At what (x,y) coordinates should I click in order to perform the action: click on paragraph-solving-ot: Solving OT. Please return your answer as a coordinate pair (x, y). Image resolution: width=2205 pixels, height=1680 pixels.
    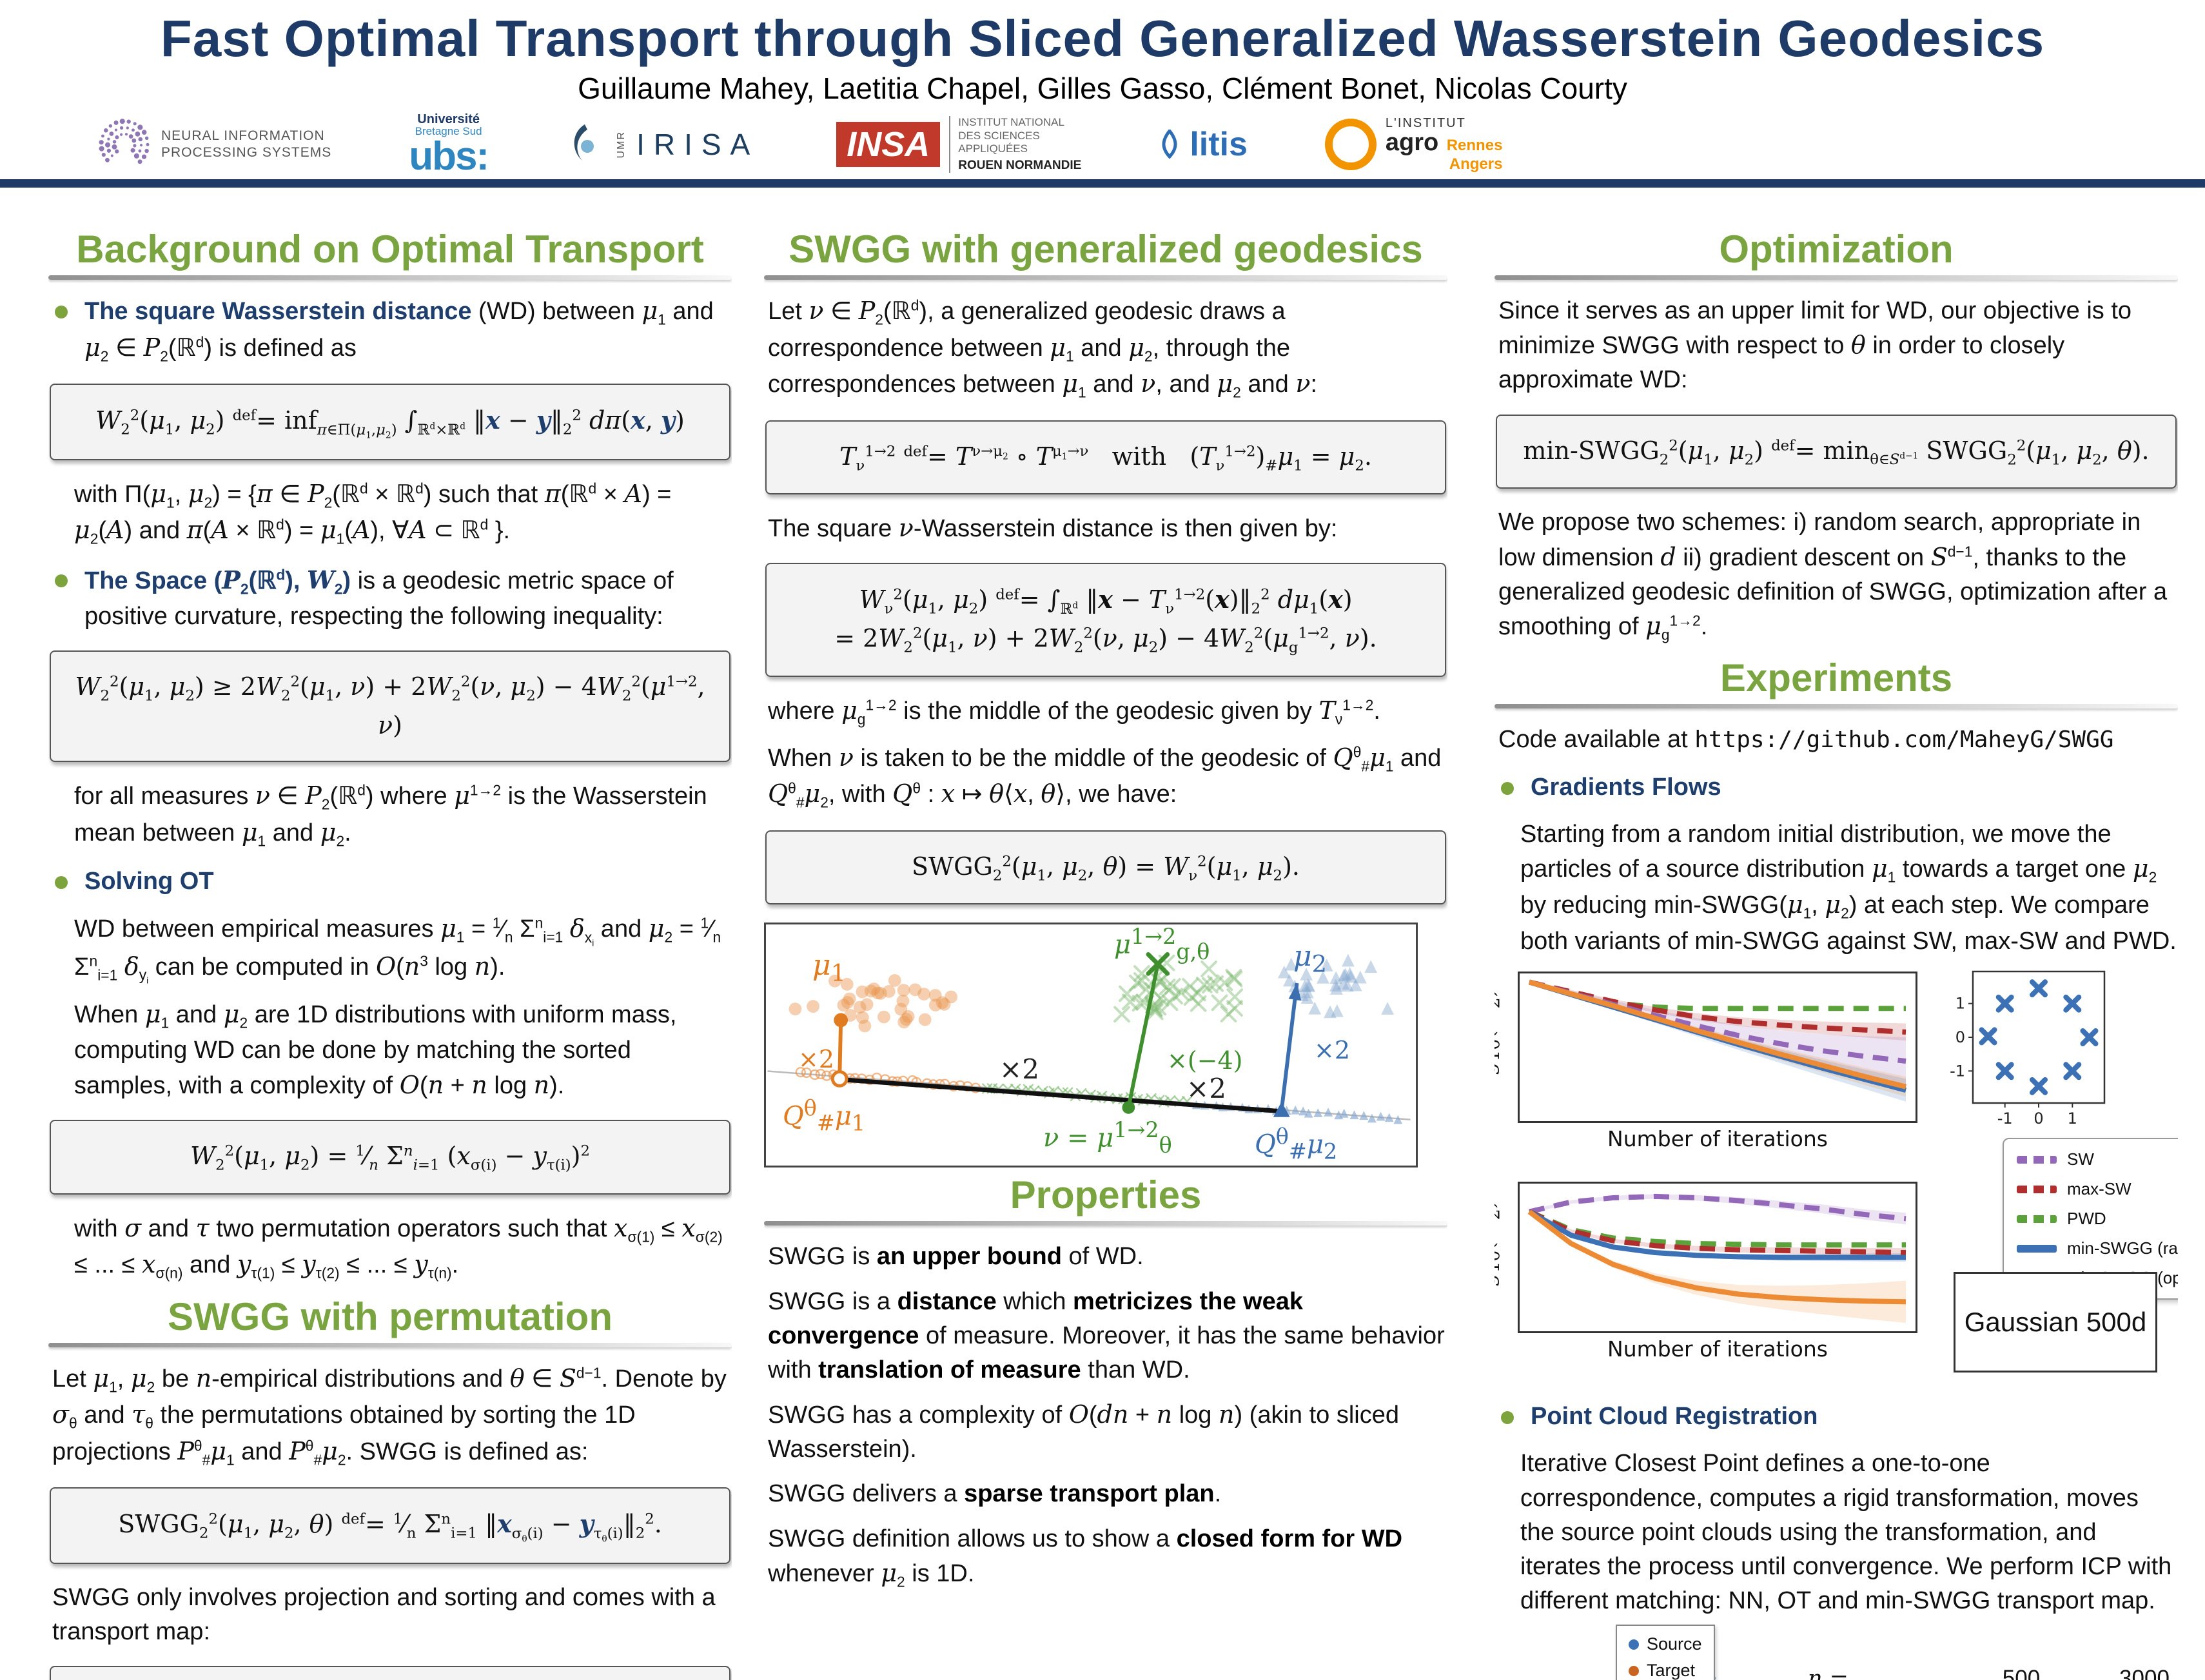
    Looking at the image, I should click on (390, 881).